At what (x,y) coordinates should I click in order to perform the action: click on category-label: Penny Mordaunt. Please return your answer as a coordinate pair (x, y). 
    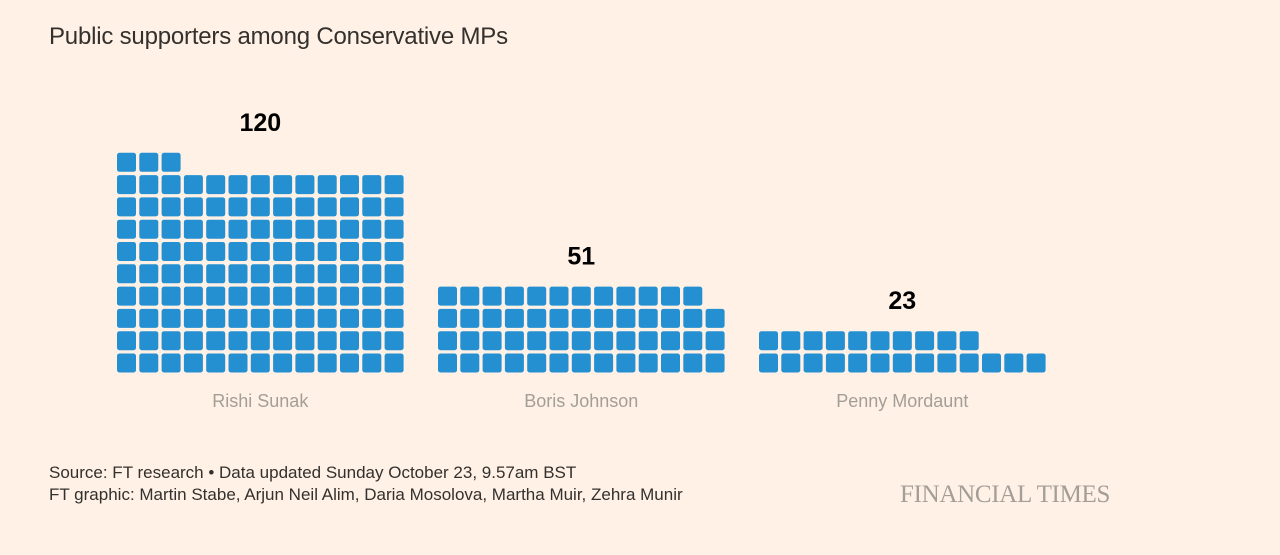
    Looking at the image, I should click on (902, 401).